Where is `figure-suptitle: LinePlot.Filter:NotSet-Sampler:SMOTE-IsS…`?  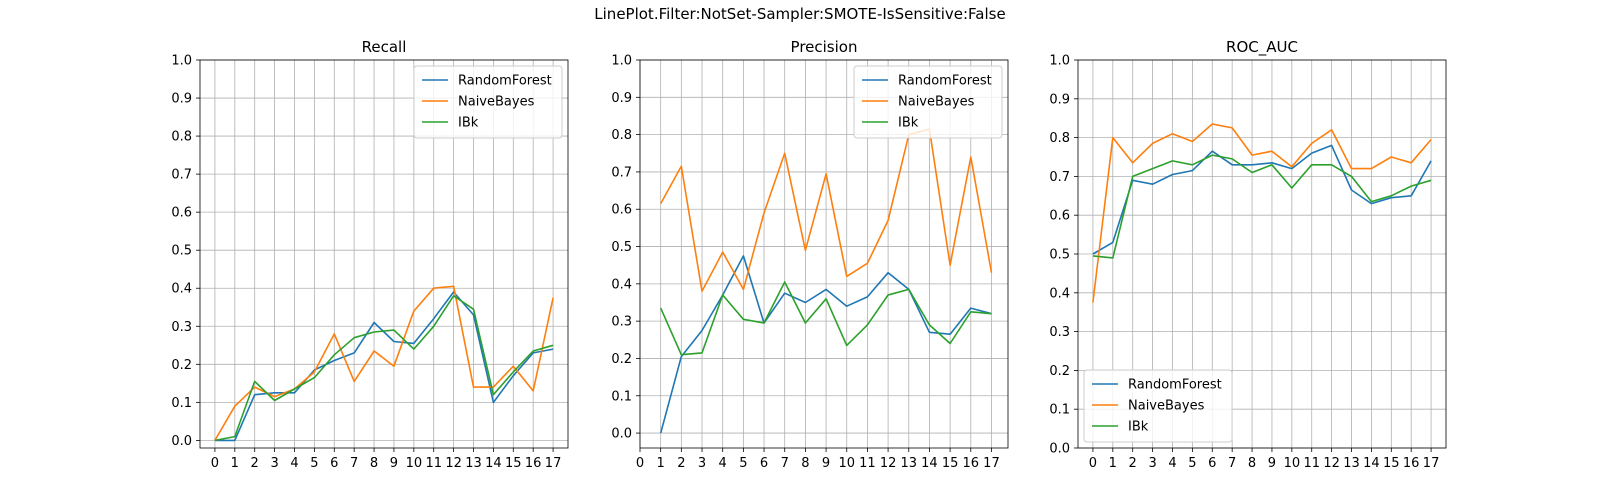
figure-suptitle: LinePlot.Filter:NotSet-Sampler:SMOTE-IsS… is located at coordinates (800, 14).